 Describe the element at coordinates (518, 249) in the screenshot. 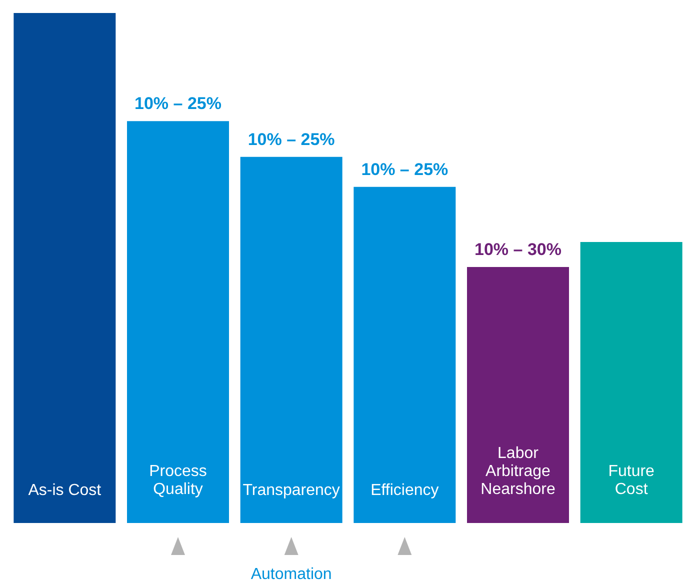

I see `annotation: 10% – 30%` at that location.